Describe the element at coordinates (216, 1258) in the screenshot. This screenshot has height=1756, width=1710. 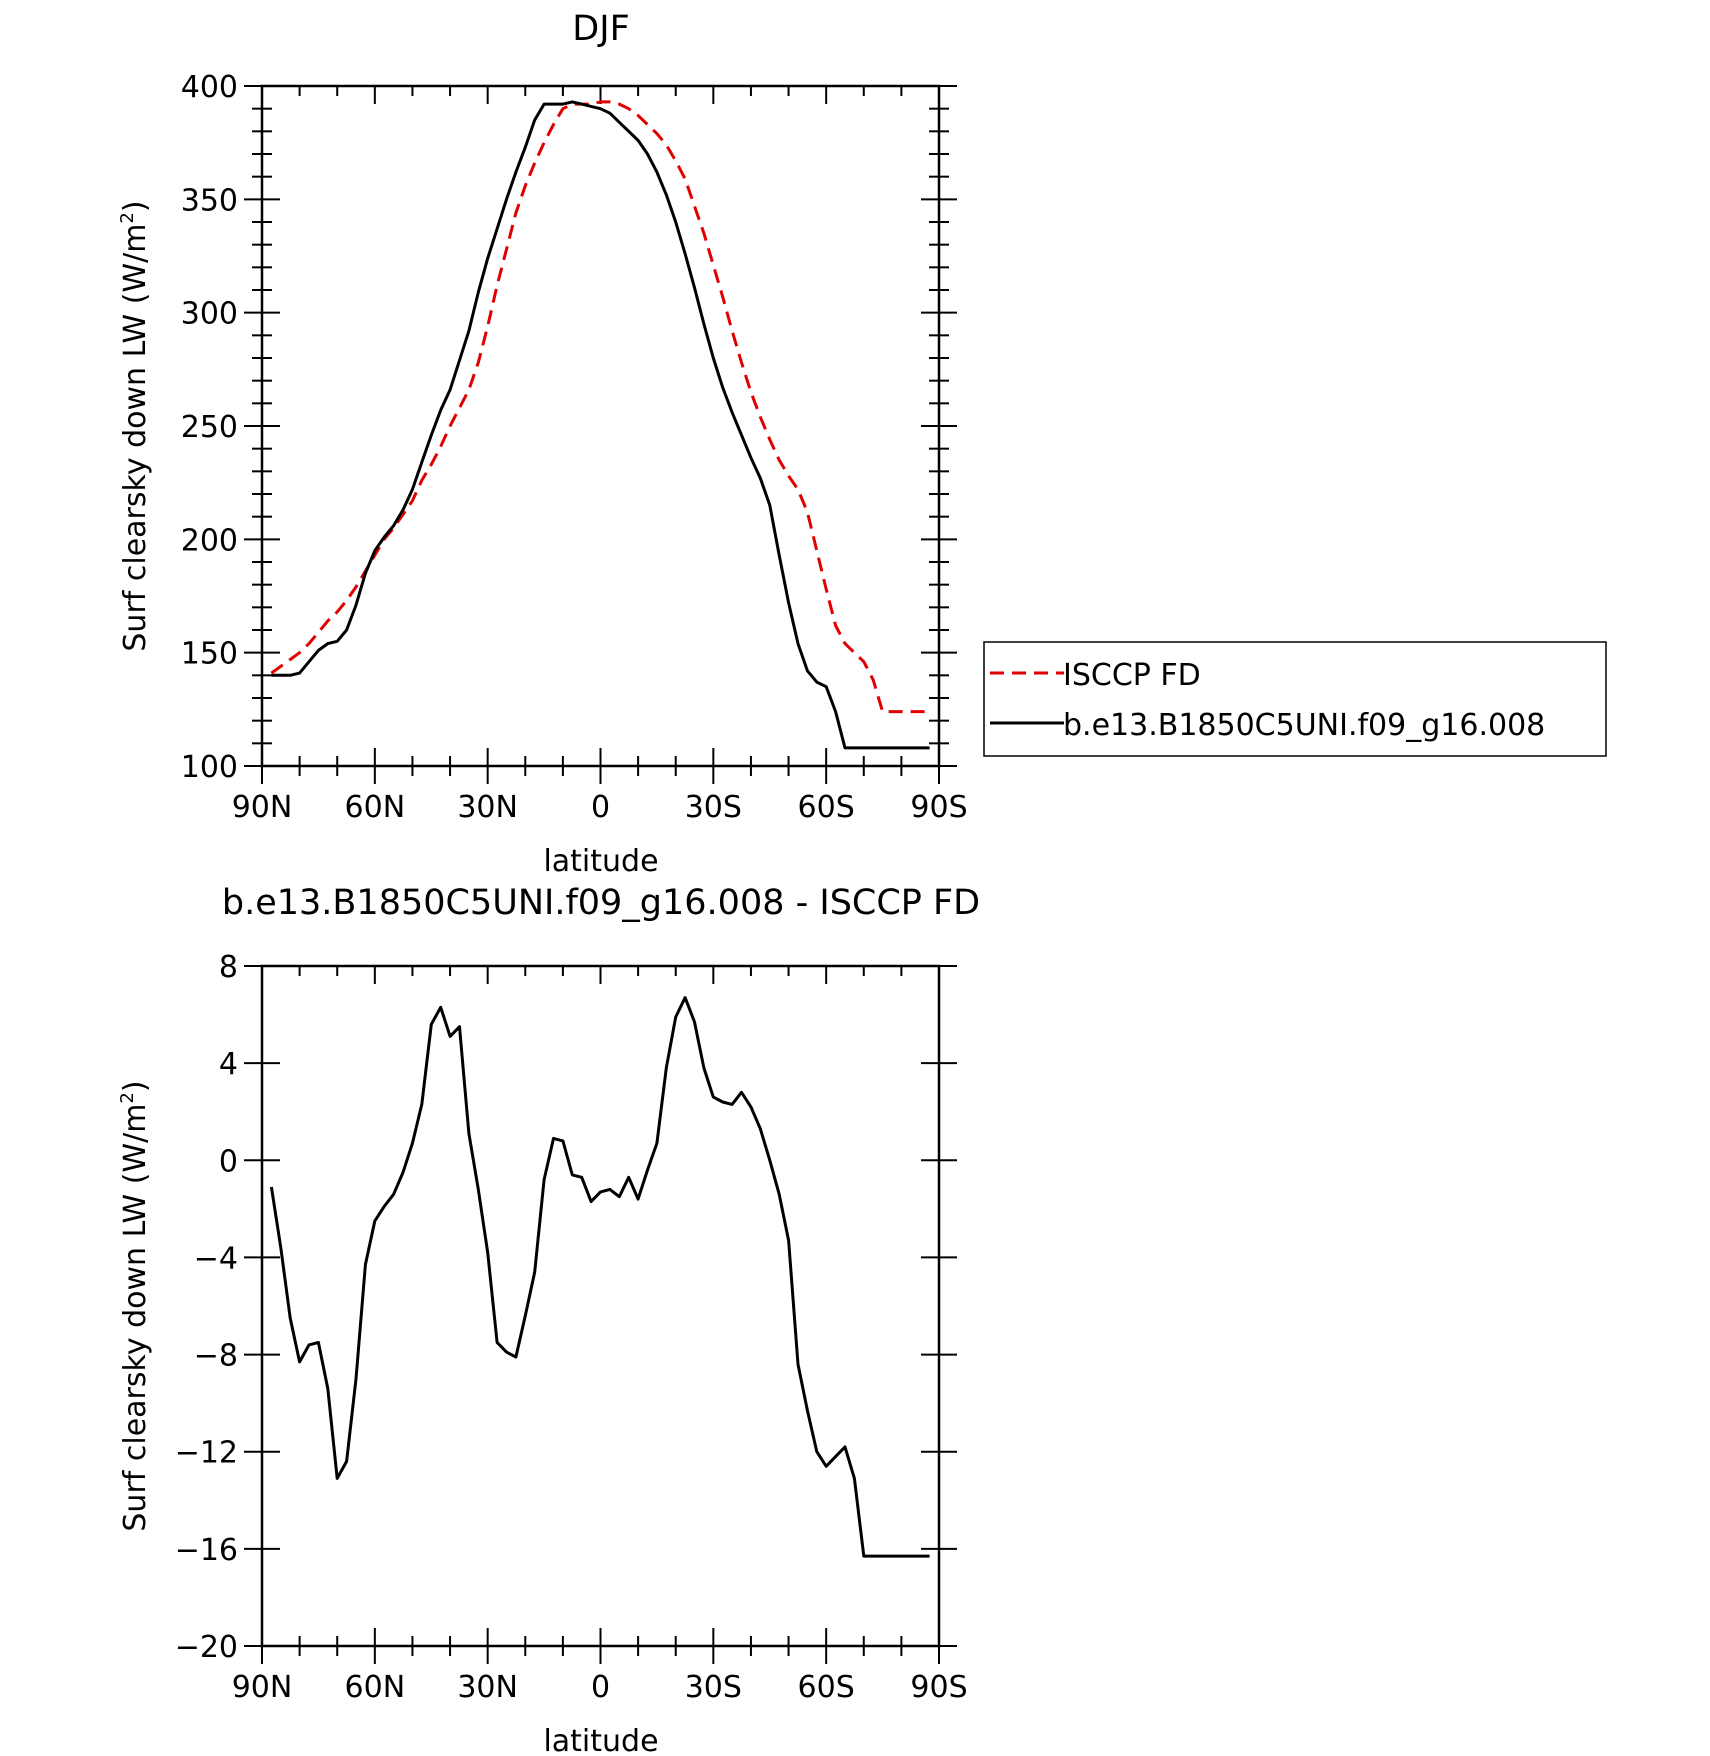
I see `y-tick-label: −4` at that location.